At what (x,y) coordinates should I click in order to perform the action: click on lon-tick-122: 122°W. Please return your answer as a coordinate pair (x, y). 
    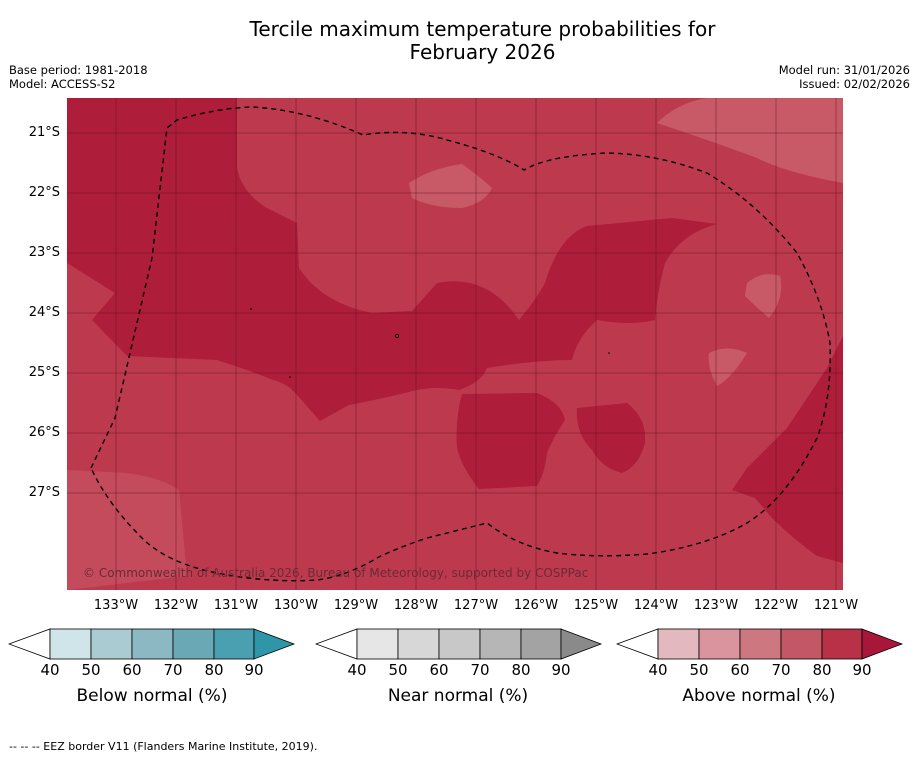
    Looking at the image, I should click on (776, 605).